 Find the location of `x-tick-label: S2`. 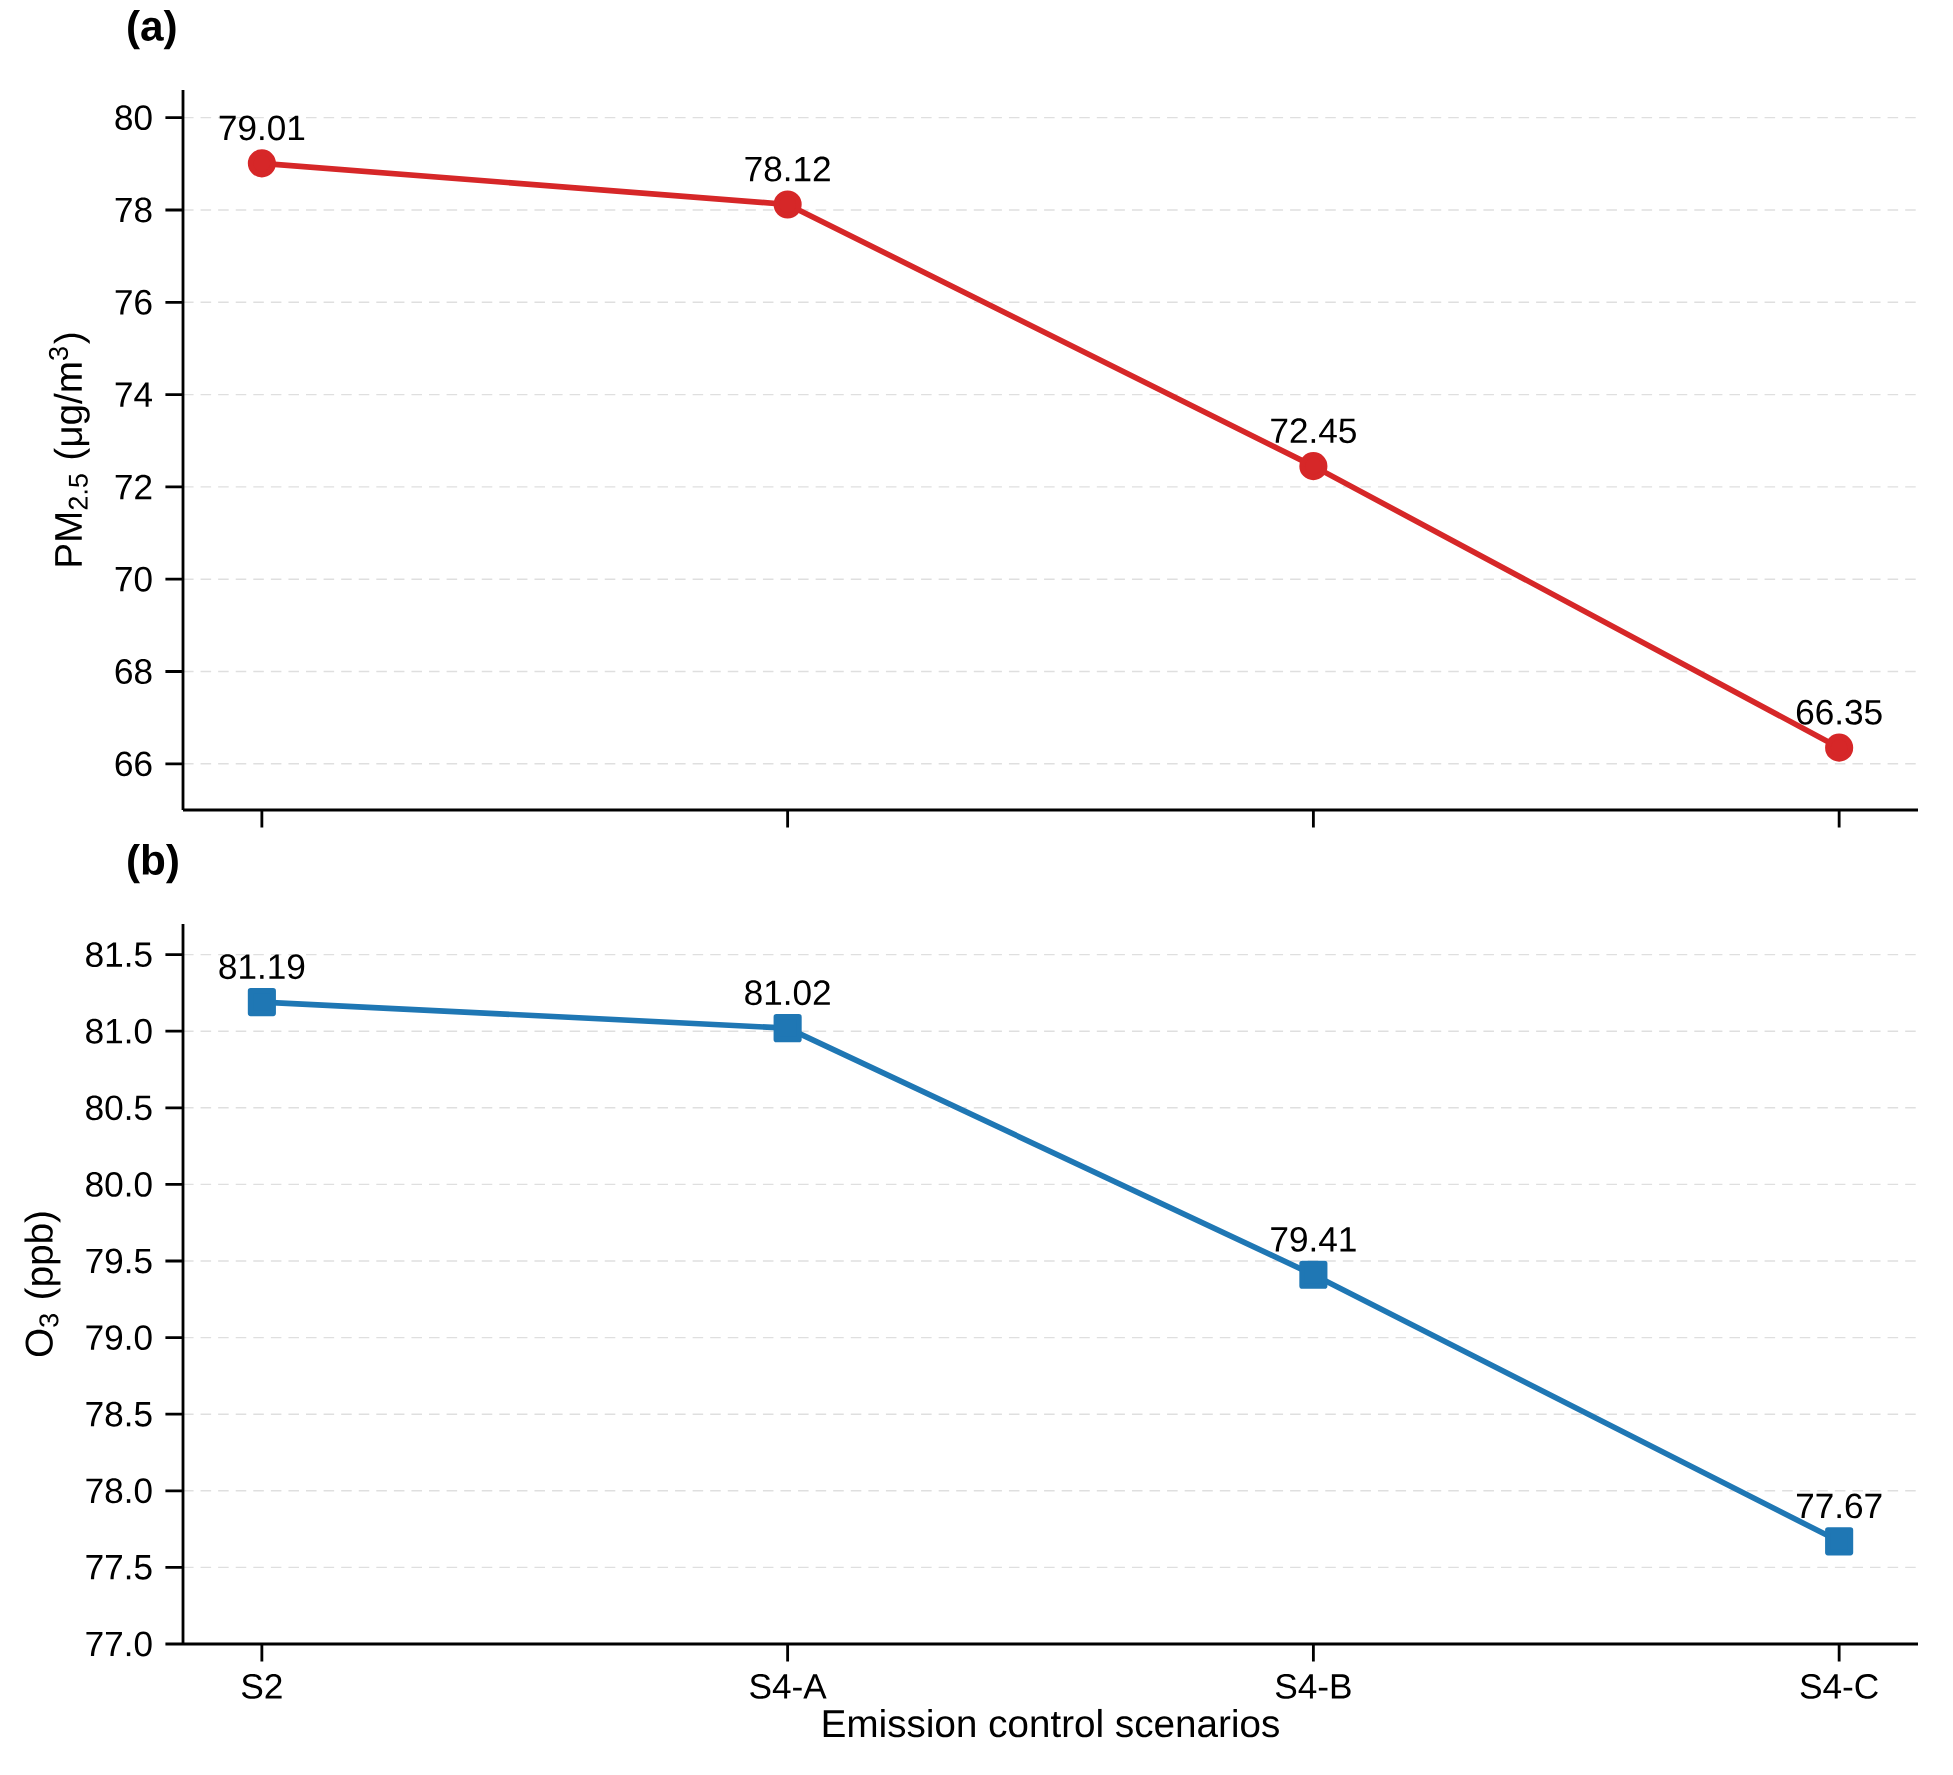

x-tick-label: S2 is located at coordinates (261, 1686).